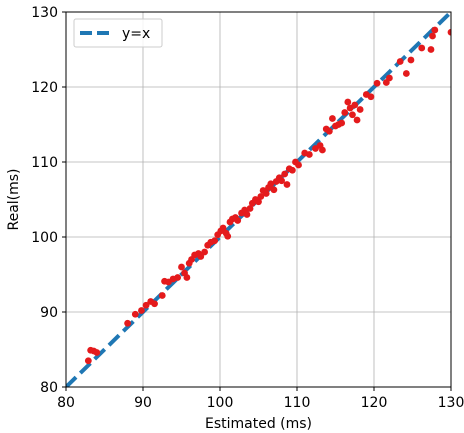  I want to click on x-axis-ticks: 80 90 100 110 120 130, so click(260, 399).